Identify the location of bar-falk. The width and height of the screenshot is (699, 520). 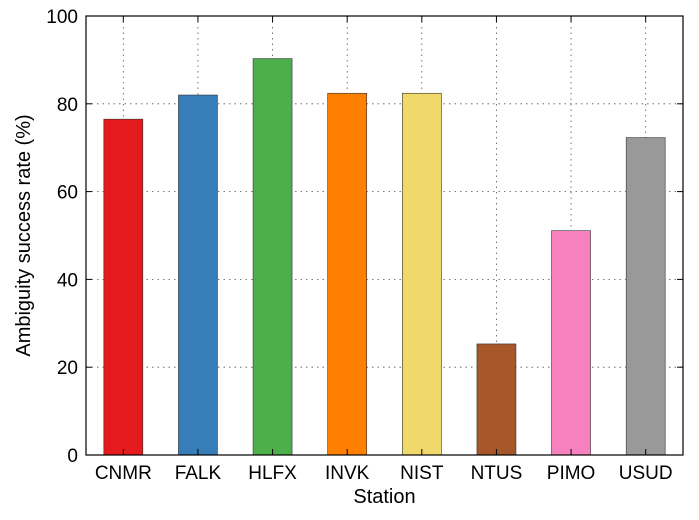
(198, 275).